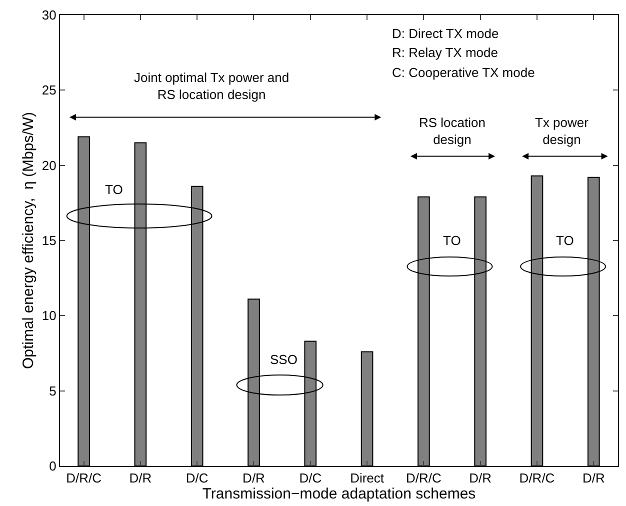 The image size is (626, 506). What do you see at coordinates (339, 494) in the screenshot?
I see `x-axis-title: Transmission−mode adaptation schemes` at bounding box center [339, 494].